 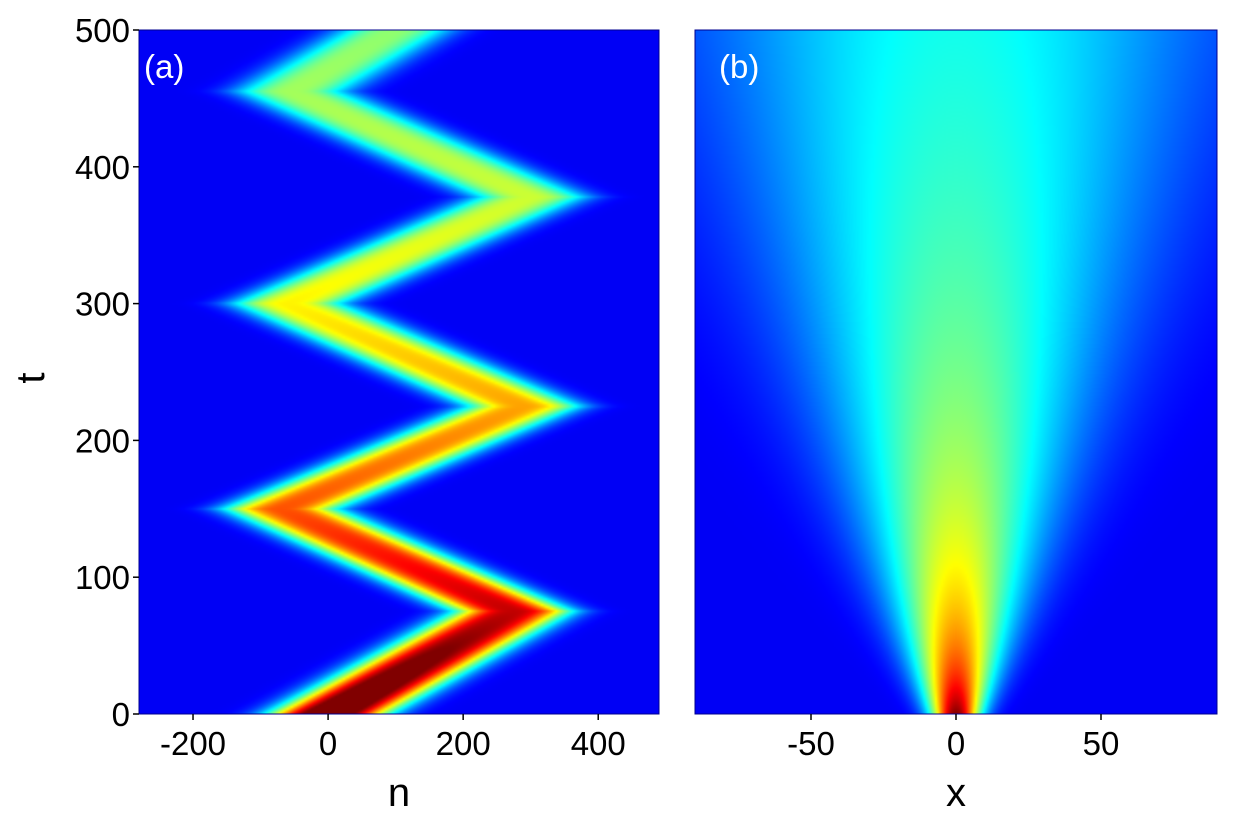 What do you see at coordinates (393, 738) in the screenshot?
I see `panel-a-x-ticks: -200 0 200 400` at bounding box center [393, 738].